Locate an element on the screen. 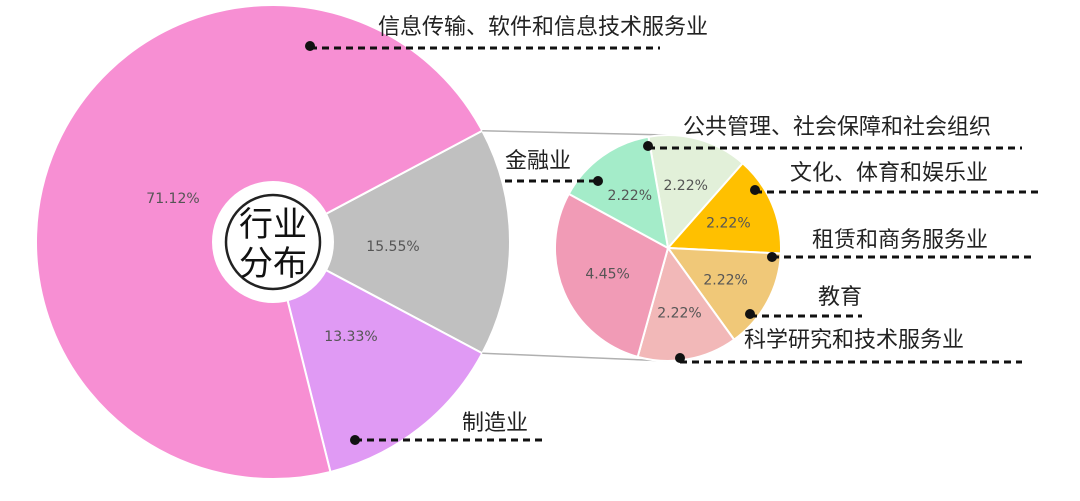  pie-connector-lines is located at coordinates (575, 246).